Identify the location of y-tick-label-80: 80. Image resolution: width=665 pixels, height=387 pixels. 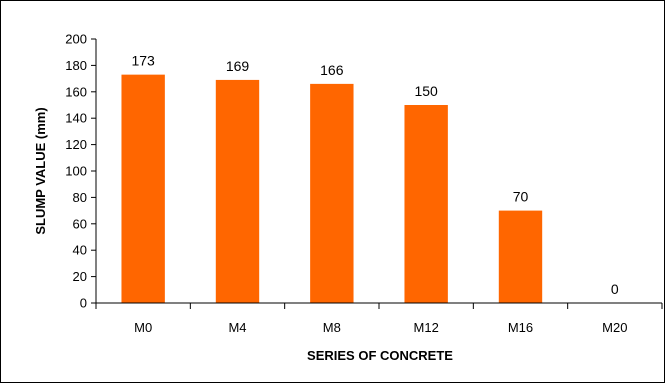
(80, 197).